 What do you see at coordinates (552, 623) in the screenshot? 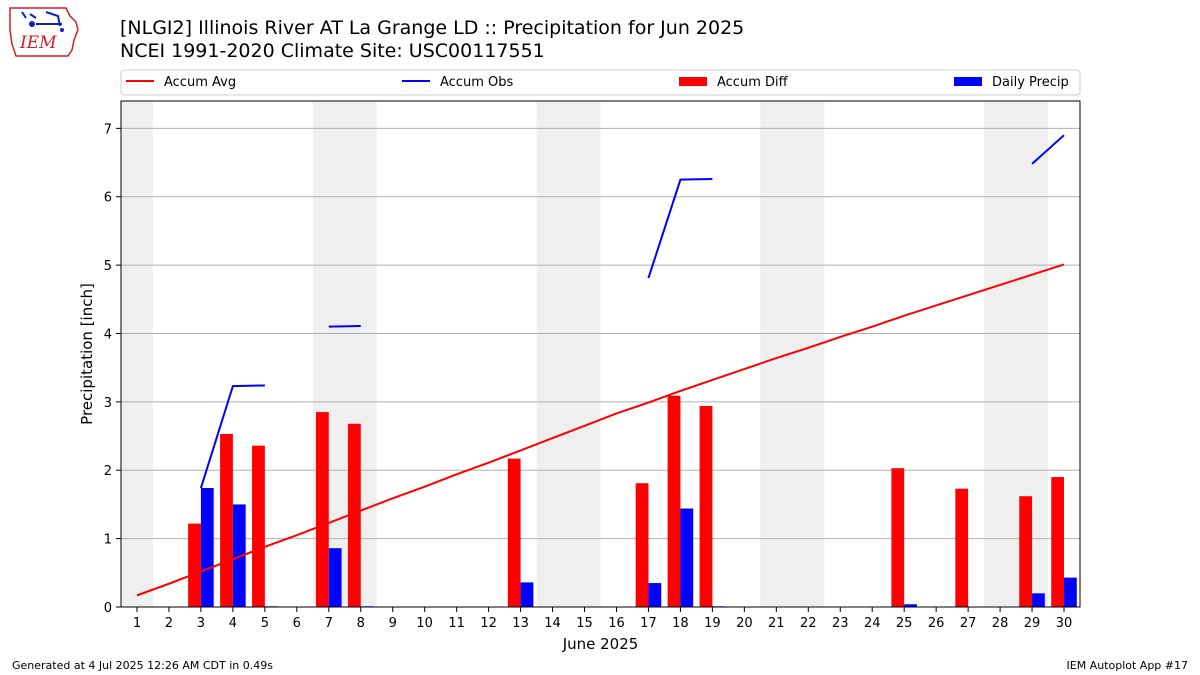
I see `x-tick-label: 14` at bounding box center [552, 623].